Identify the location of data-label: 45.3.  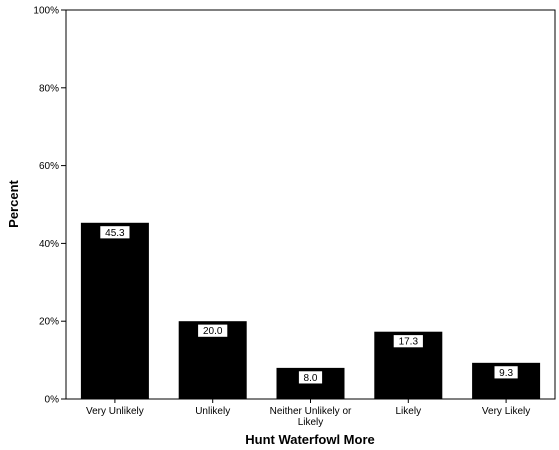
(115, 232).